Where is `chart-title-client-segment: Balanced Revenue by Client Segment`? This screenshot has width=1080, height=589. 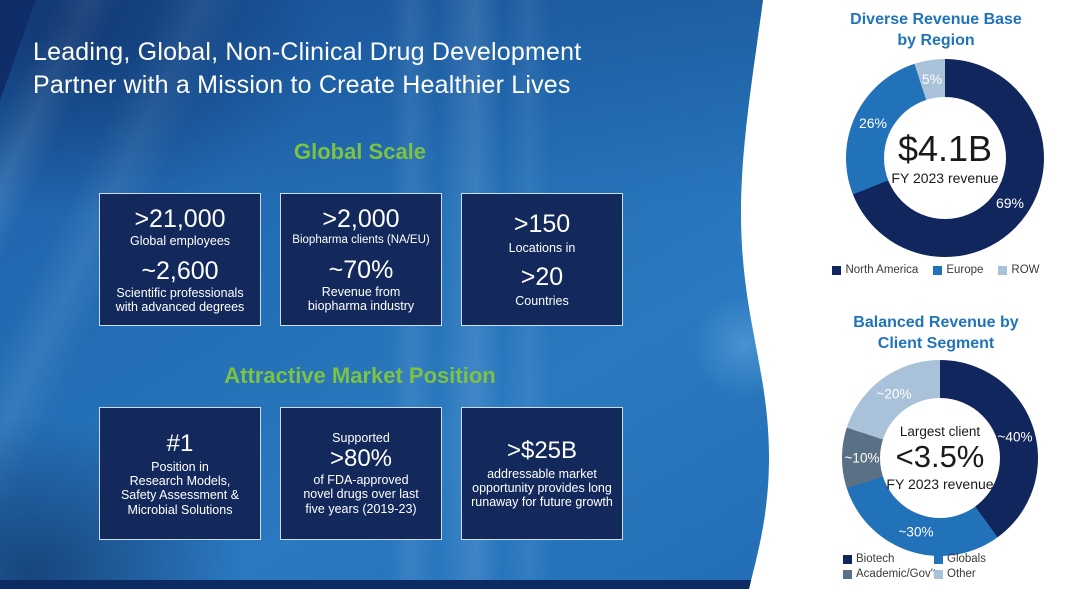
chart-title-client-segment: Balanced Revenue by Client Segment is located at coordinates (936, 333).